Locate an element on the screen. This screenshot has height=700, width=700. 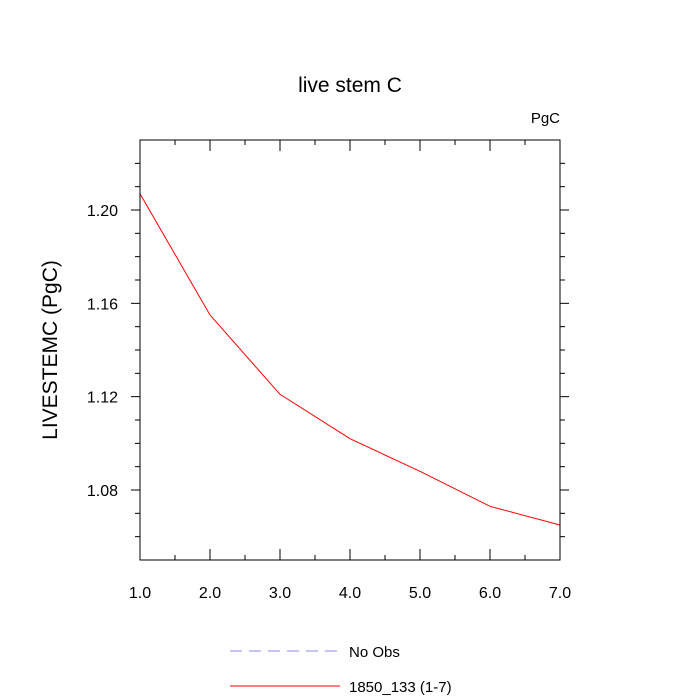
x-tick-label: 5.0 is located at coordinates (420, 593).